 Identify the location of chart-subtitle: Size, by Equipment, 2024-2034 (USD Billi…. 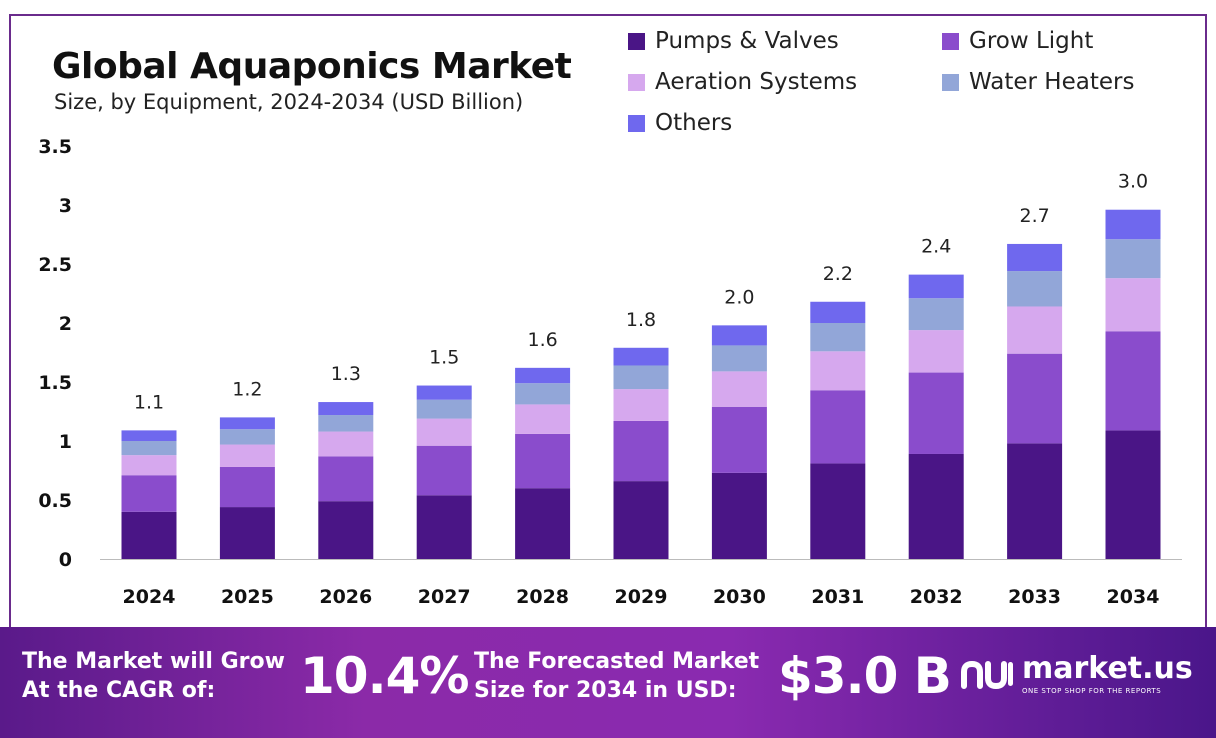
(289, 102).